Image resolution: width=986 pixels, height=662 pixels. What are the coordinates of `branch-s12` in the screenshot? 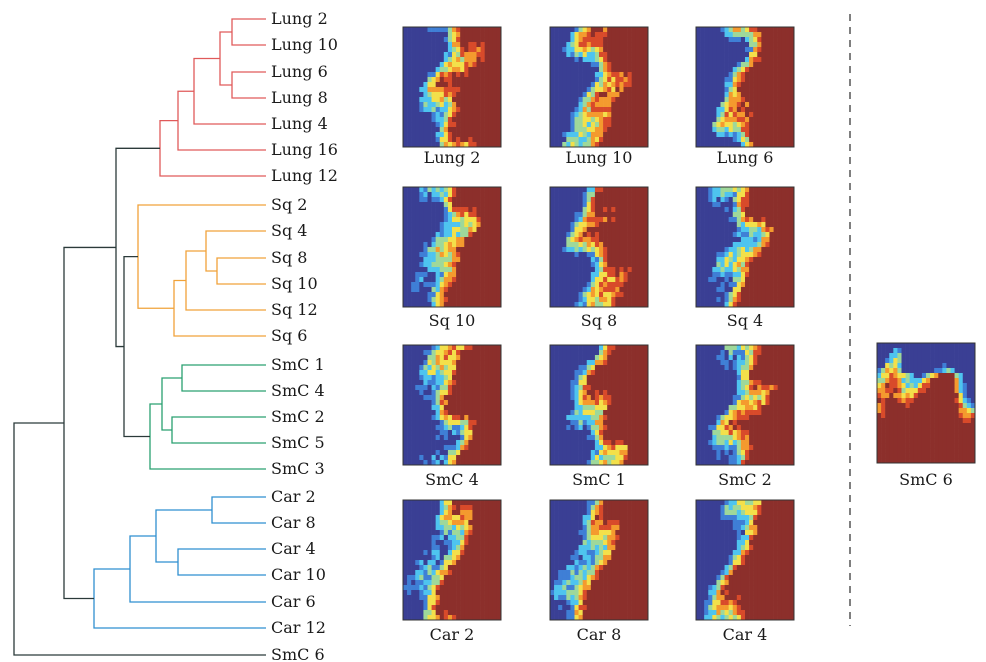 It's located at (225, 280).